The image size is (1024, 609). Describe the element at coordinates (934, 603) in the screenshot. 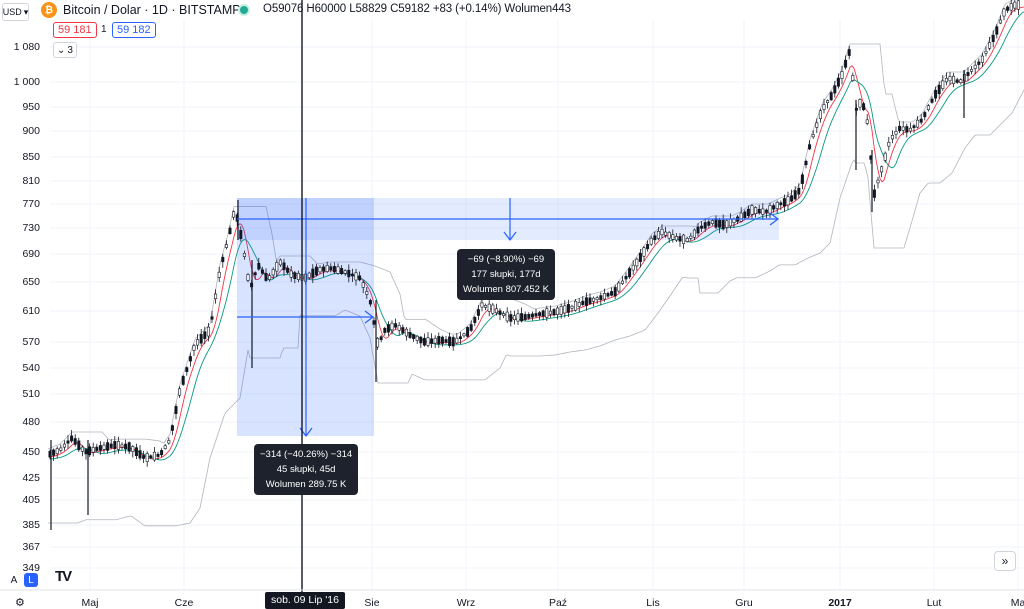

I see `time-axis-label: Lut` at that location.